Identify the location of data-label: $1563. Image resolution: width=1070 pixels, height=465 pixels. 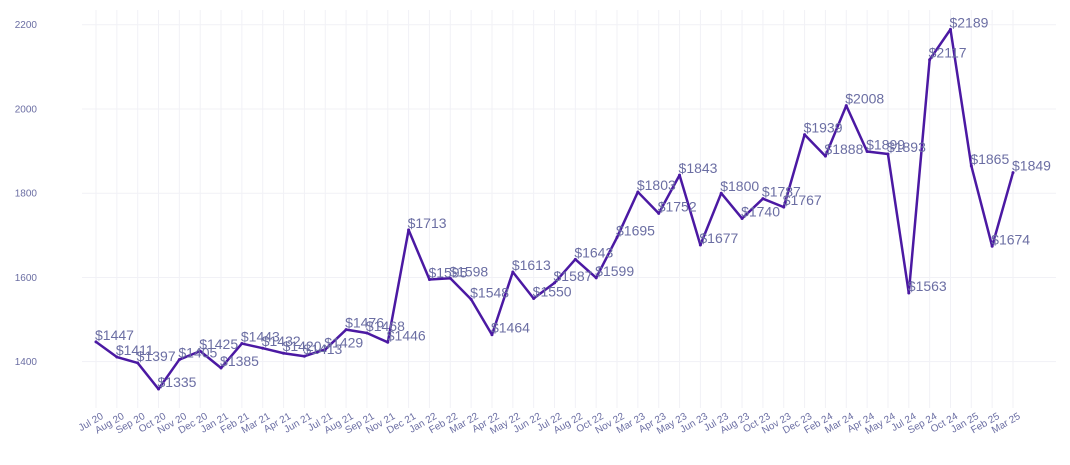
(927, 286).